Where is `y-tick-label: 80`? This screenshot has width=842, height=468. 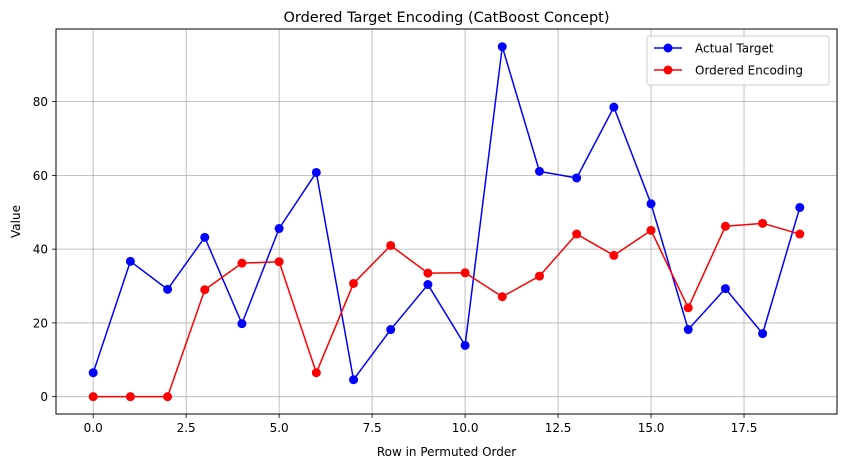
y-tick-label: 80 is located at coordinates (40, 102).